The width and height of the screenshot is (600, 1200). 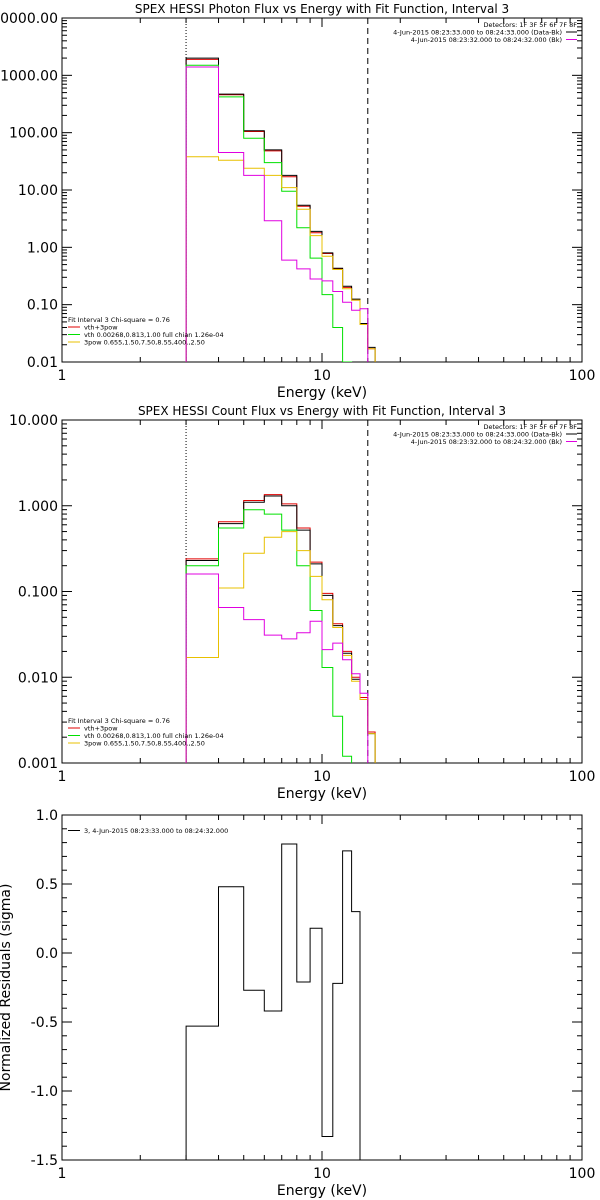 What do you see at coordinates (42, 248) in the screenshot?
I see `y-tick-label: 1.00` at bounding box center [42, 248].